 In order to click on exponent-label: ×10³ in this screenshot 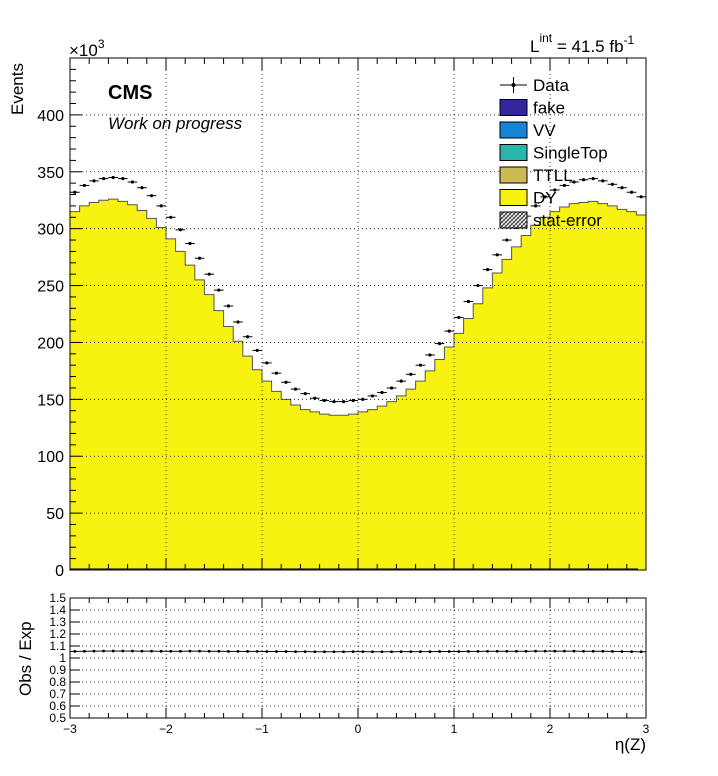, I will do `click(87, 48)`.